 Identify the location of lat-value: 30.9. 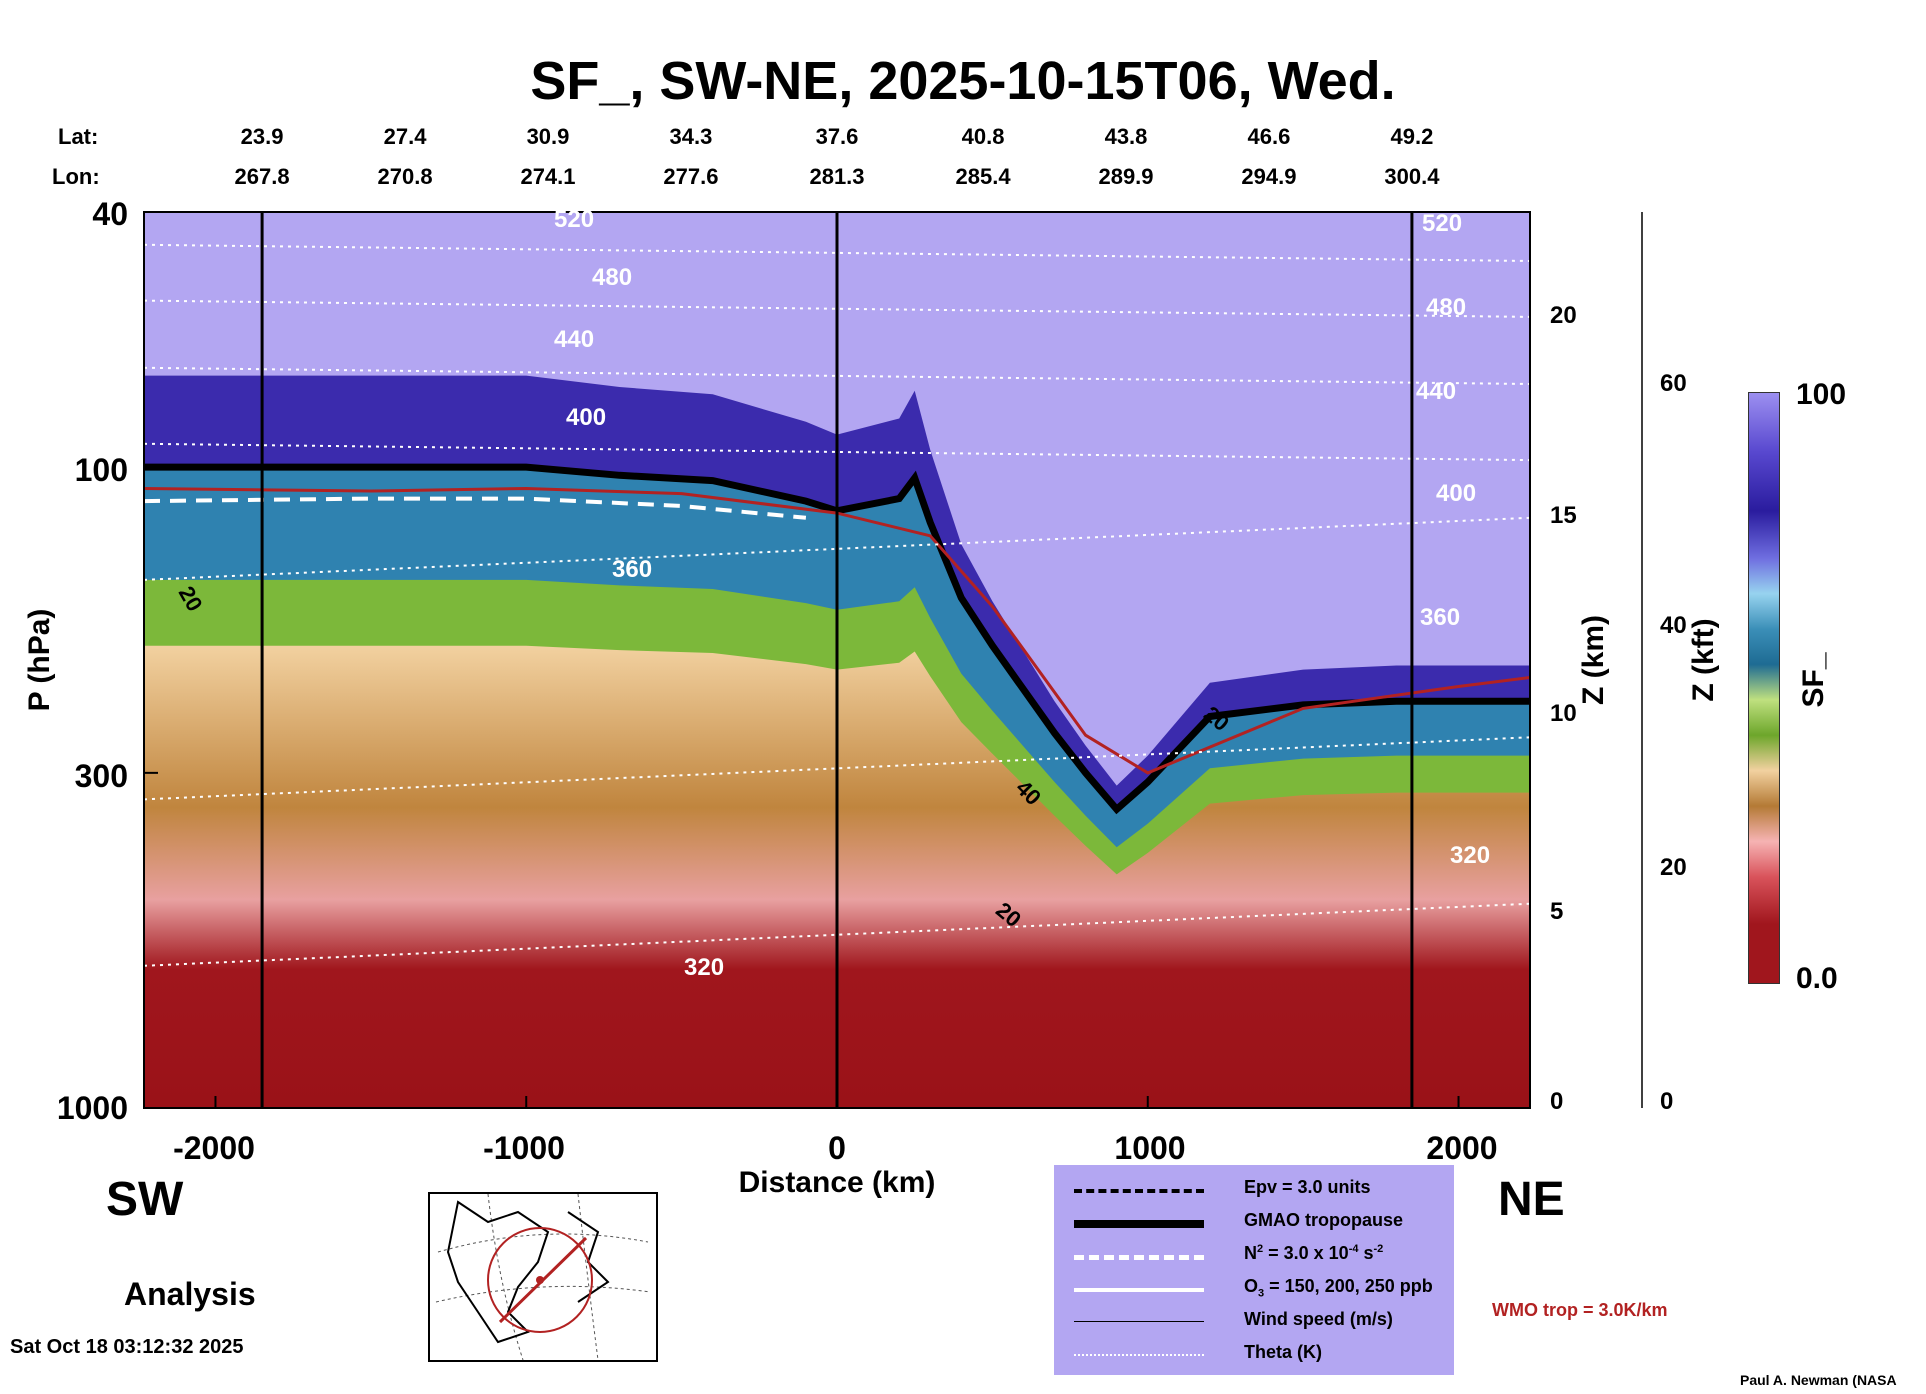
(548, 136).